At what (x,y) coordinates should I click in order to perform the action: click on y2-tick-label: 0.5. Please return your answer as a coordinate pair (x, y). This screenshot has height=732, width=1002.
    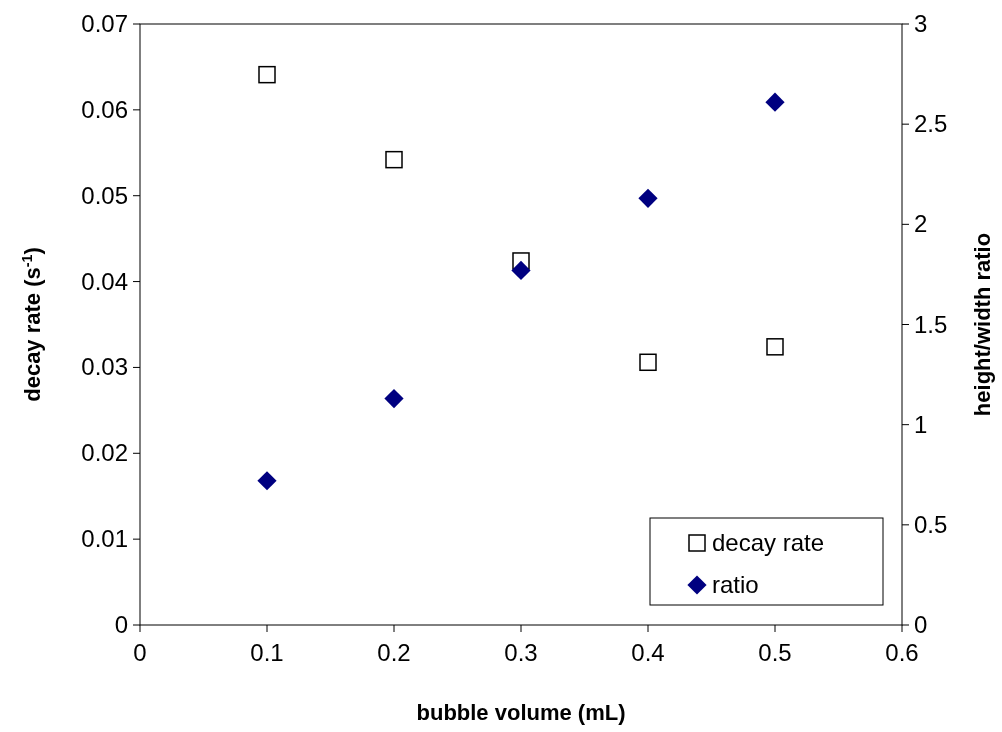
    Looking at the image, I should click on (931, 524).